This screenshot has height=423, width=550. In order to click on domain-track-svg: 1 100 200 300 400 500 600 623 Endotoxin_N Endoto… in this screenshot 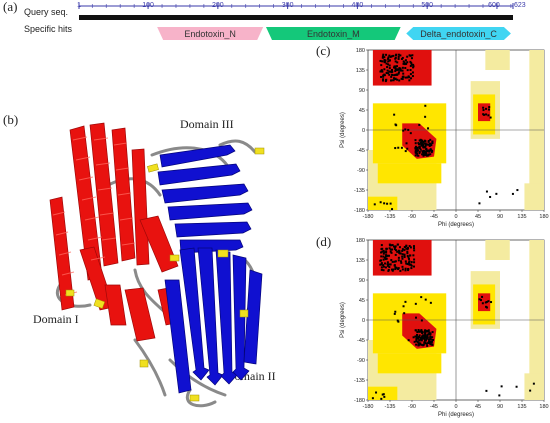, I will do `click(301, 21)`.